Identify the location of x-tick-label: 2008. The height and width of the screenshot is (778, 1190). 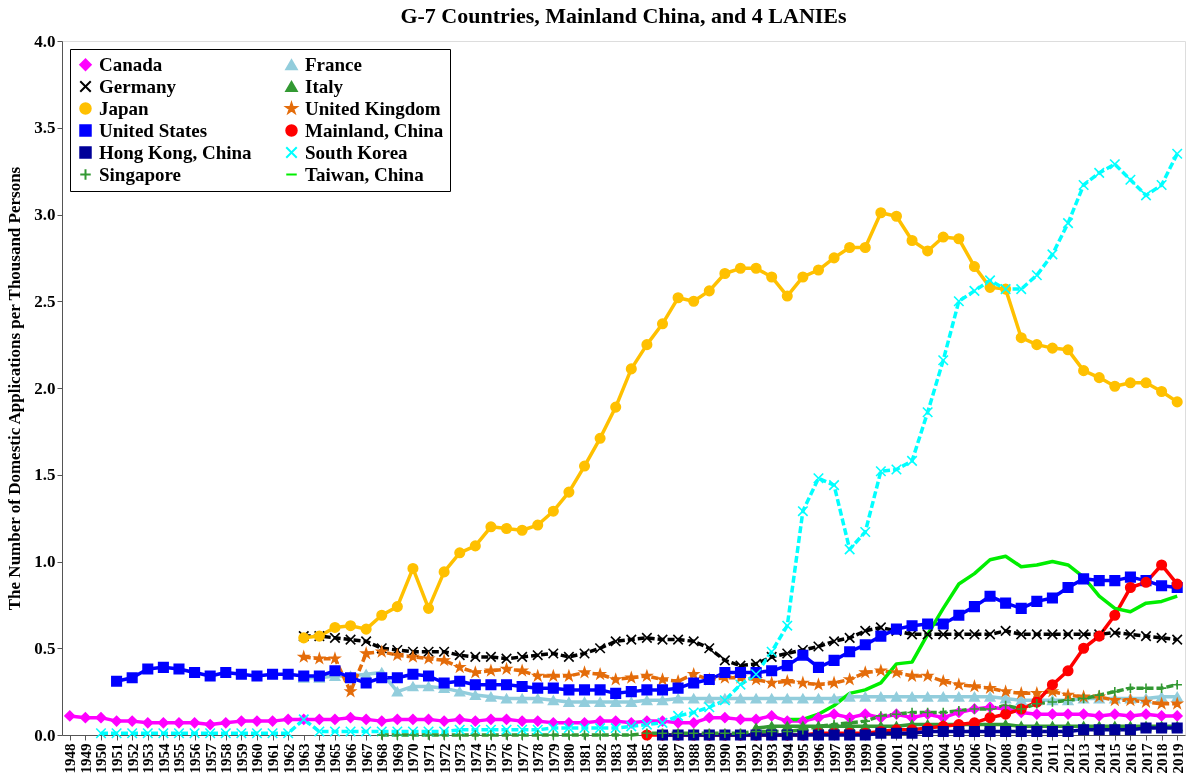
(1006, 758).